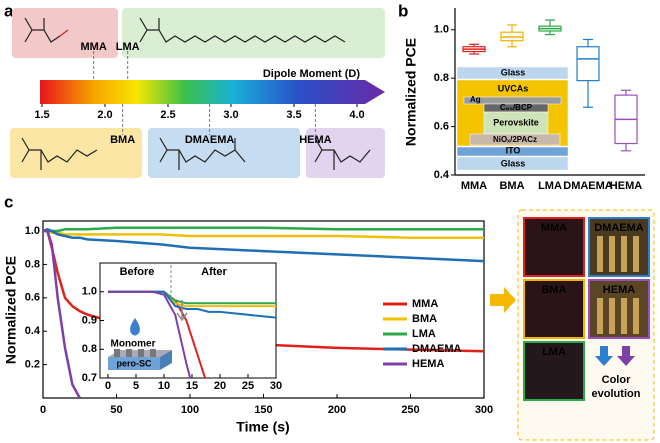 This screenshot has height=443, width=660. Describe the element at coordinates (424, 334) in the screenshot. I see `legend-label: LMA` at that location.